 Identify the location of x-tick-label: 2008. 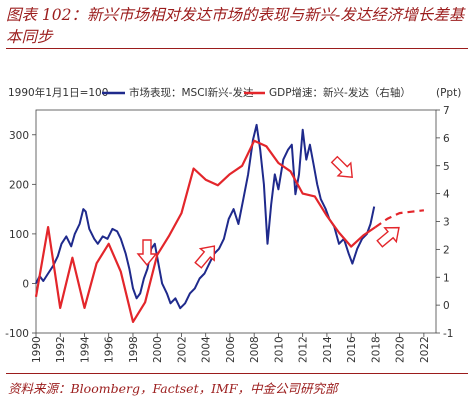
(255, 349).